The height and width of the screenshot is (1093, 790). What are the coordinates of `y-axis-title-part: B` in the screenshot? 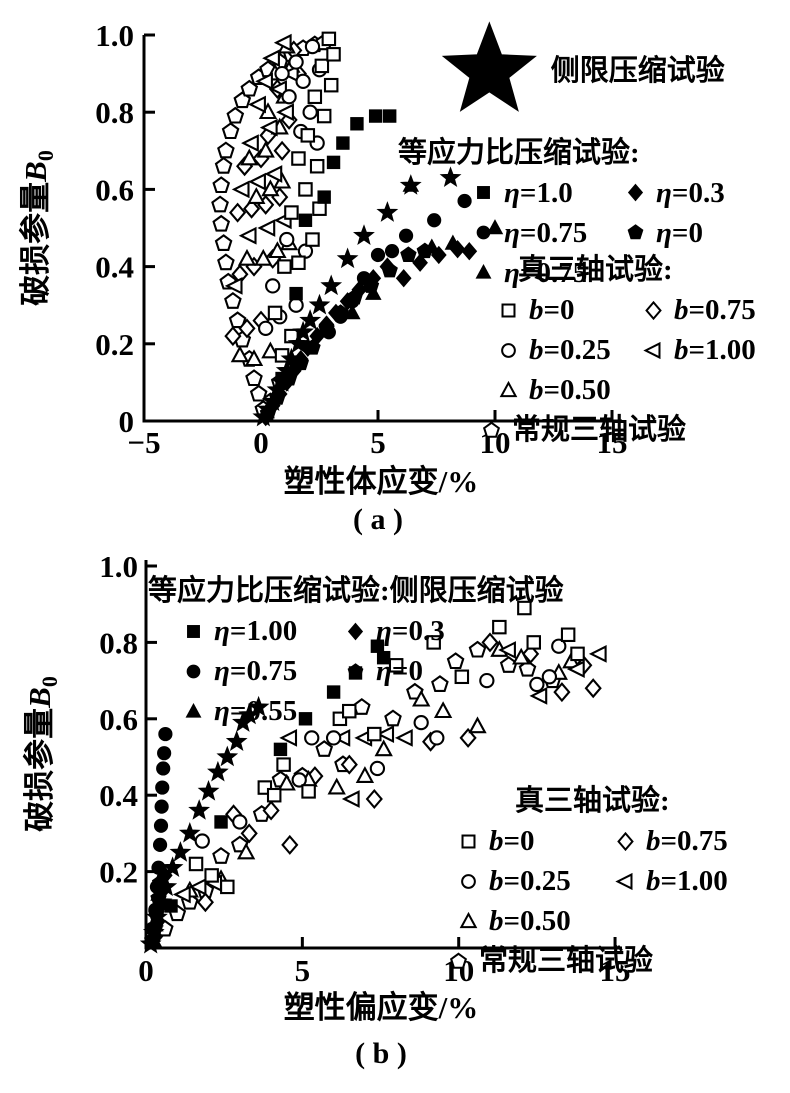 It's located at (39, 698).